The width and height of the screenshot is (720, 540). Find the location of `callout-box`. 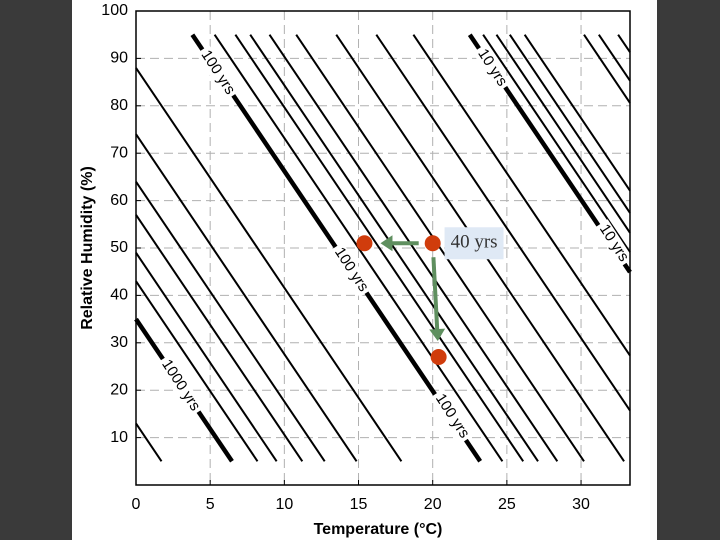

callout-box is located at coordinates (474, 243).